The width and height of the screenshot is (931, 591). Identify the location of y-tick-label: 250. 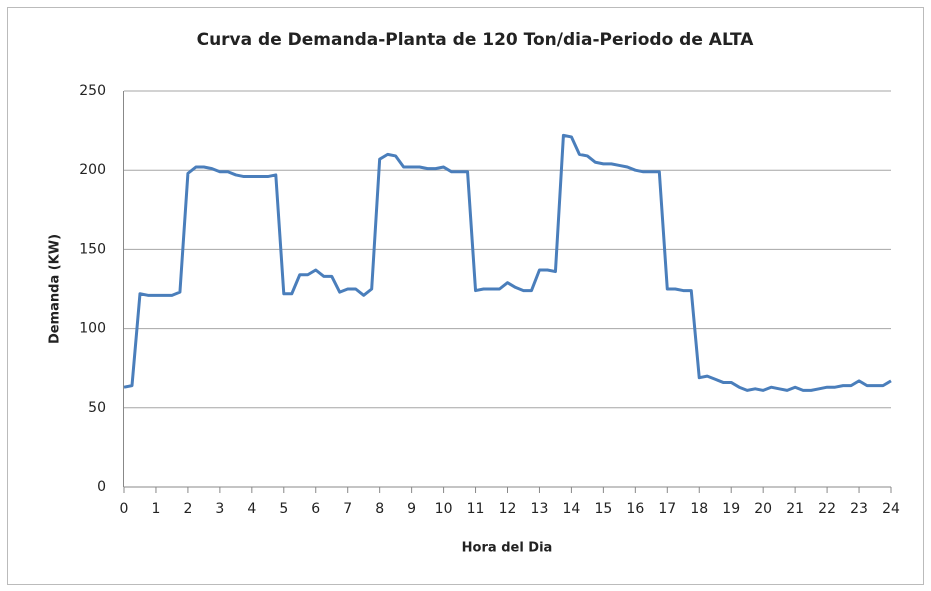
(92, 91).